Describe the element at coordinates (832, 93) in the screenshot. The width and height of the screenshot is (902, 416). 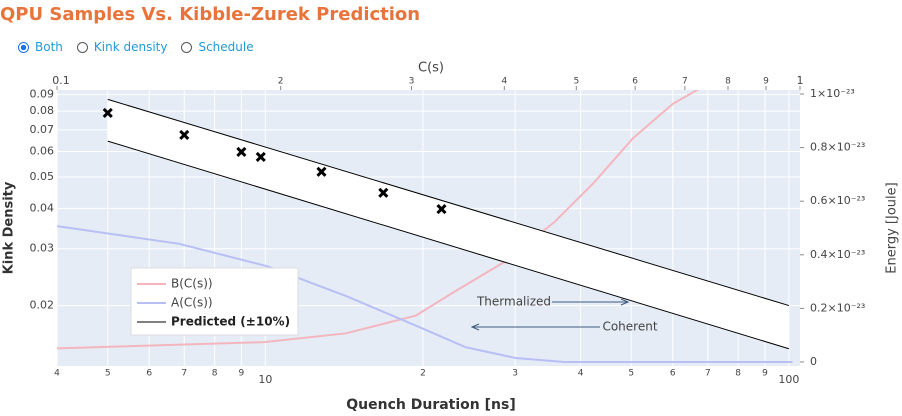
I see `y2-tick-label: 1×10⁻²³` at that location.